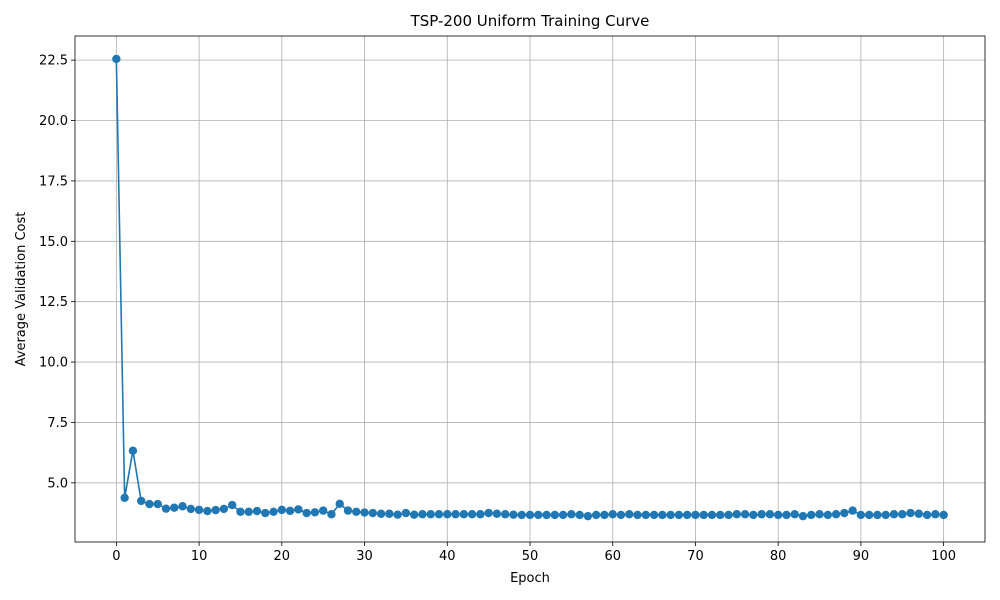  What do you see at coordinates (53, 181) in the screenshot?
I see `y-tick-label: 17.5` at bounding box center [53, 181].